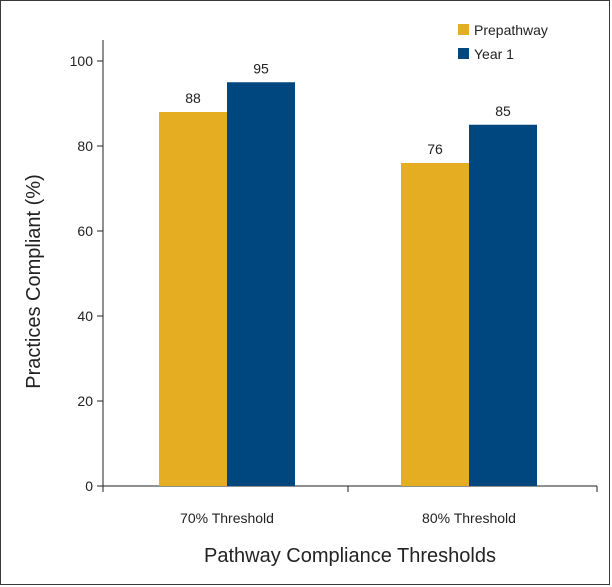  What do you see at coordinates (350, 506) in the screenshot?
I see `x-axis-ticks: 70% Threshold 80% Threshold` at bounding box center [350, 506].